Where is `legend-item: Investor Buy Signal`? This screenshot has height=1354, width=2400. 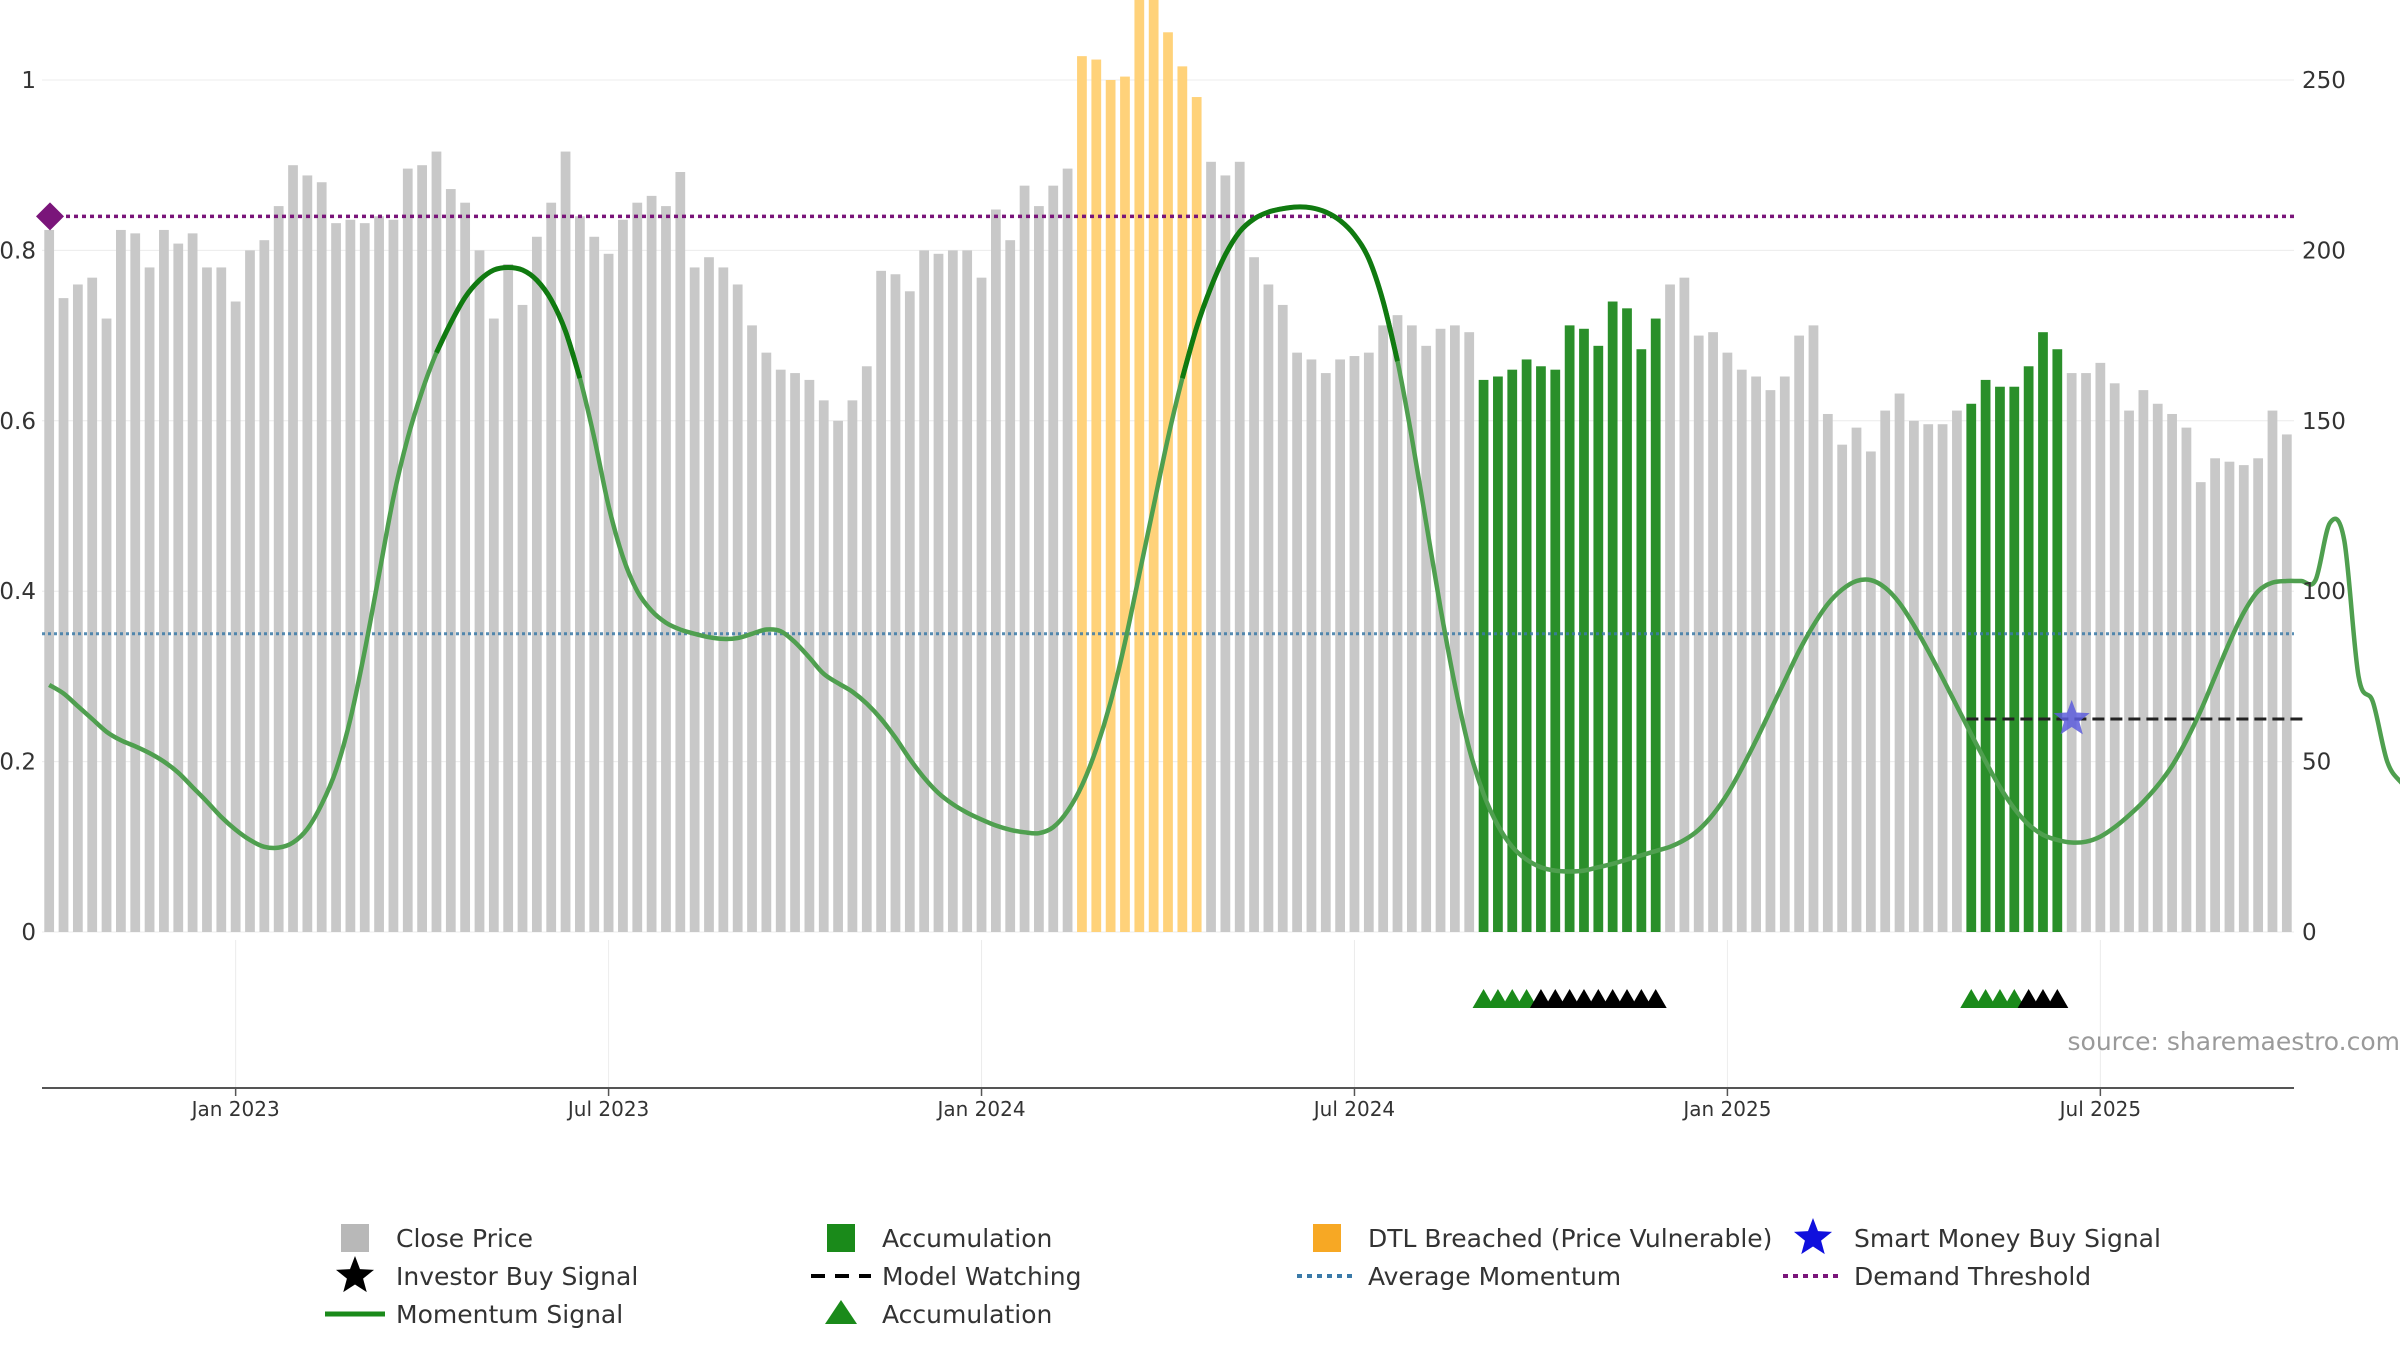 legend-item: Investor Buy Signal is located at coordinates (487, 1274).